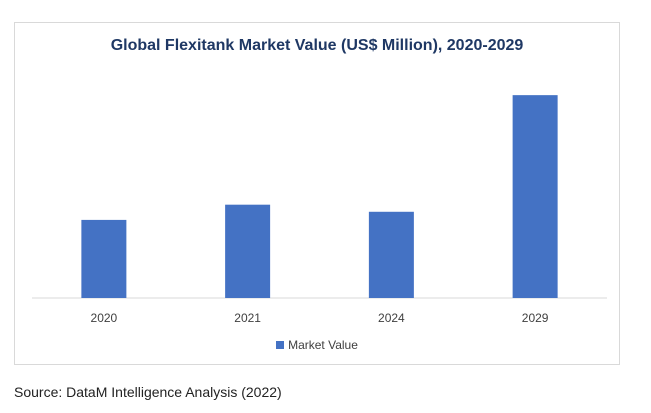 This screenshot has height=413, width=651. Describe the element at coordinates (535, 197) in the screenshot. I see `bar-2029` at that location.